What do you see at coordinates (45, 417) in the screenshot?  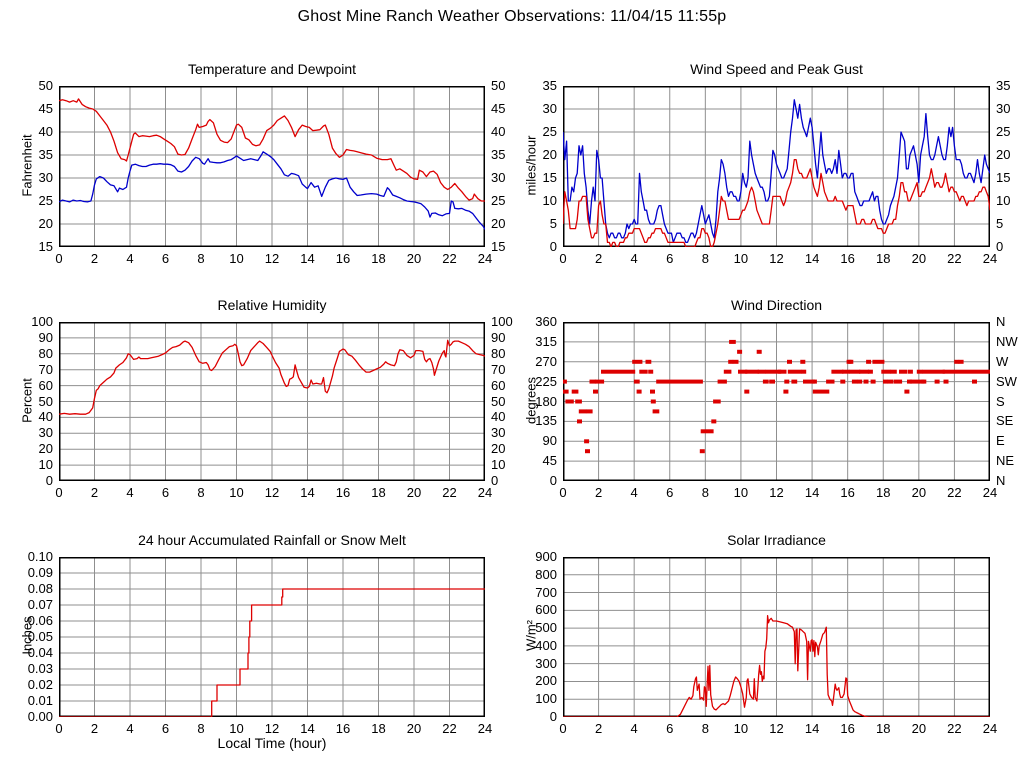 I see `y-tick-label: 40` at bounding box center [45, 417].